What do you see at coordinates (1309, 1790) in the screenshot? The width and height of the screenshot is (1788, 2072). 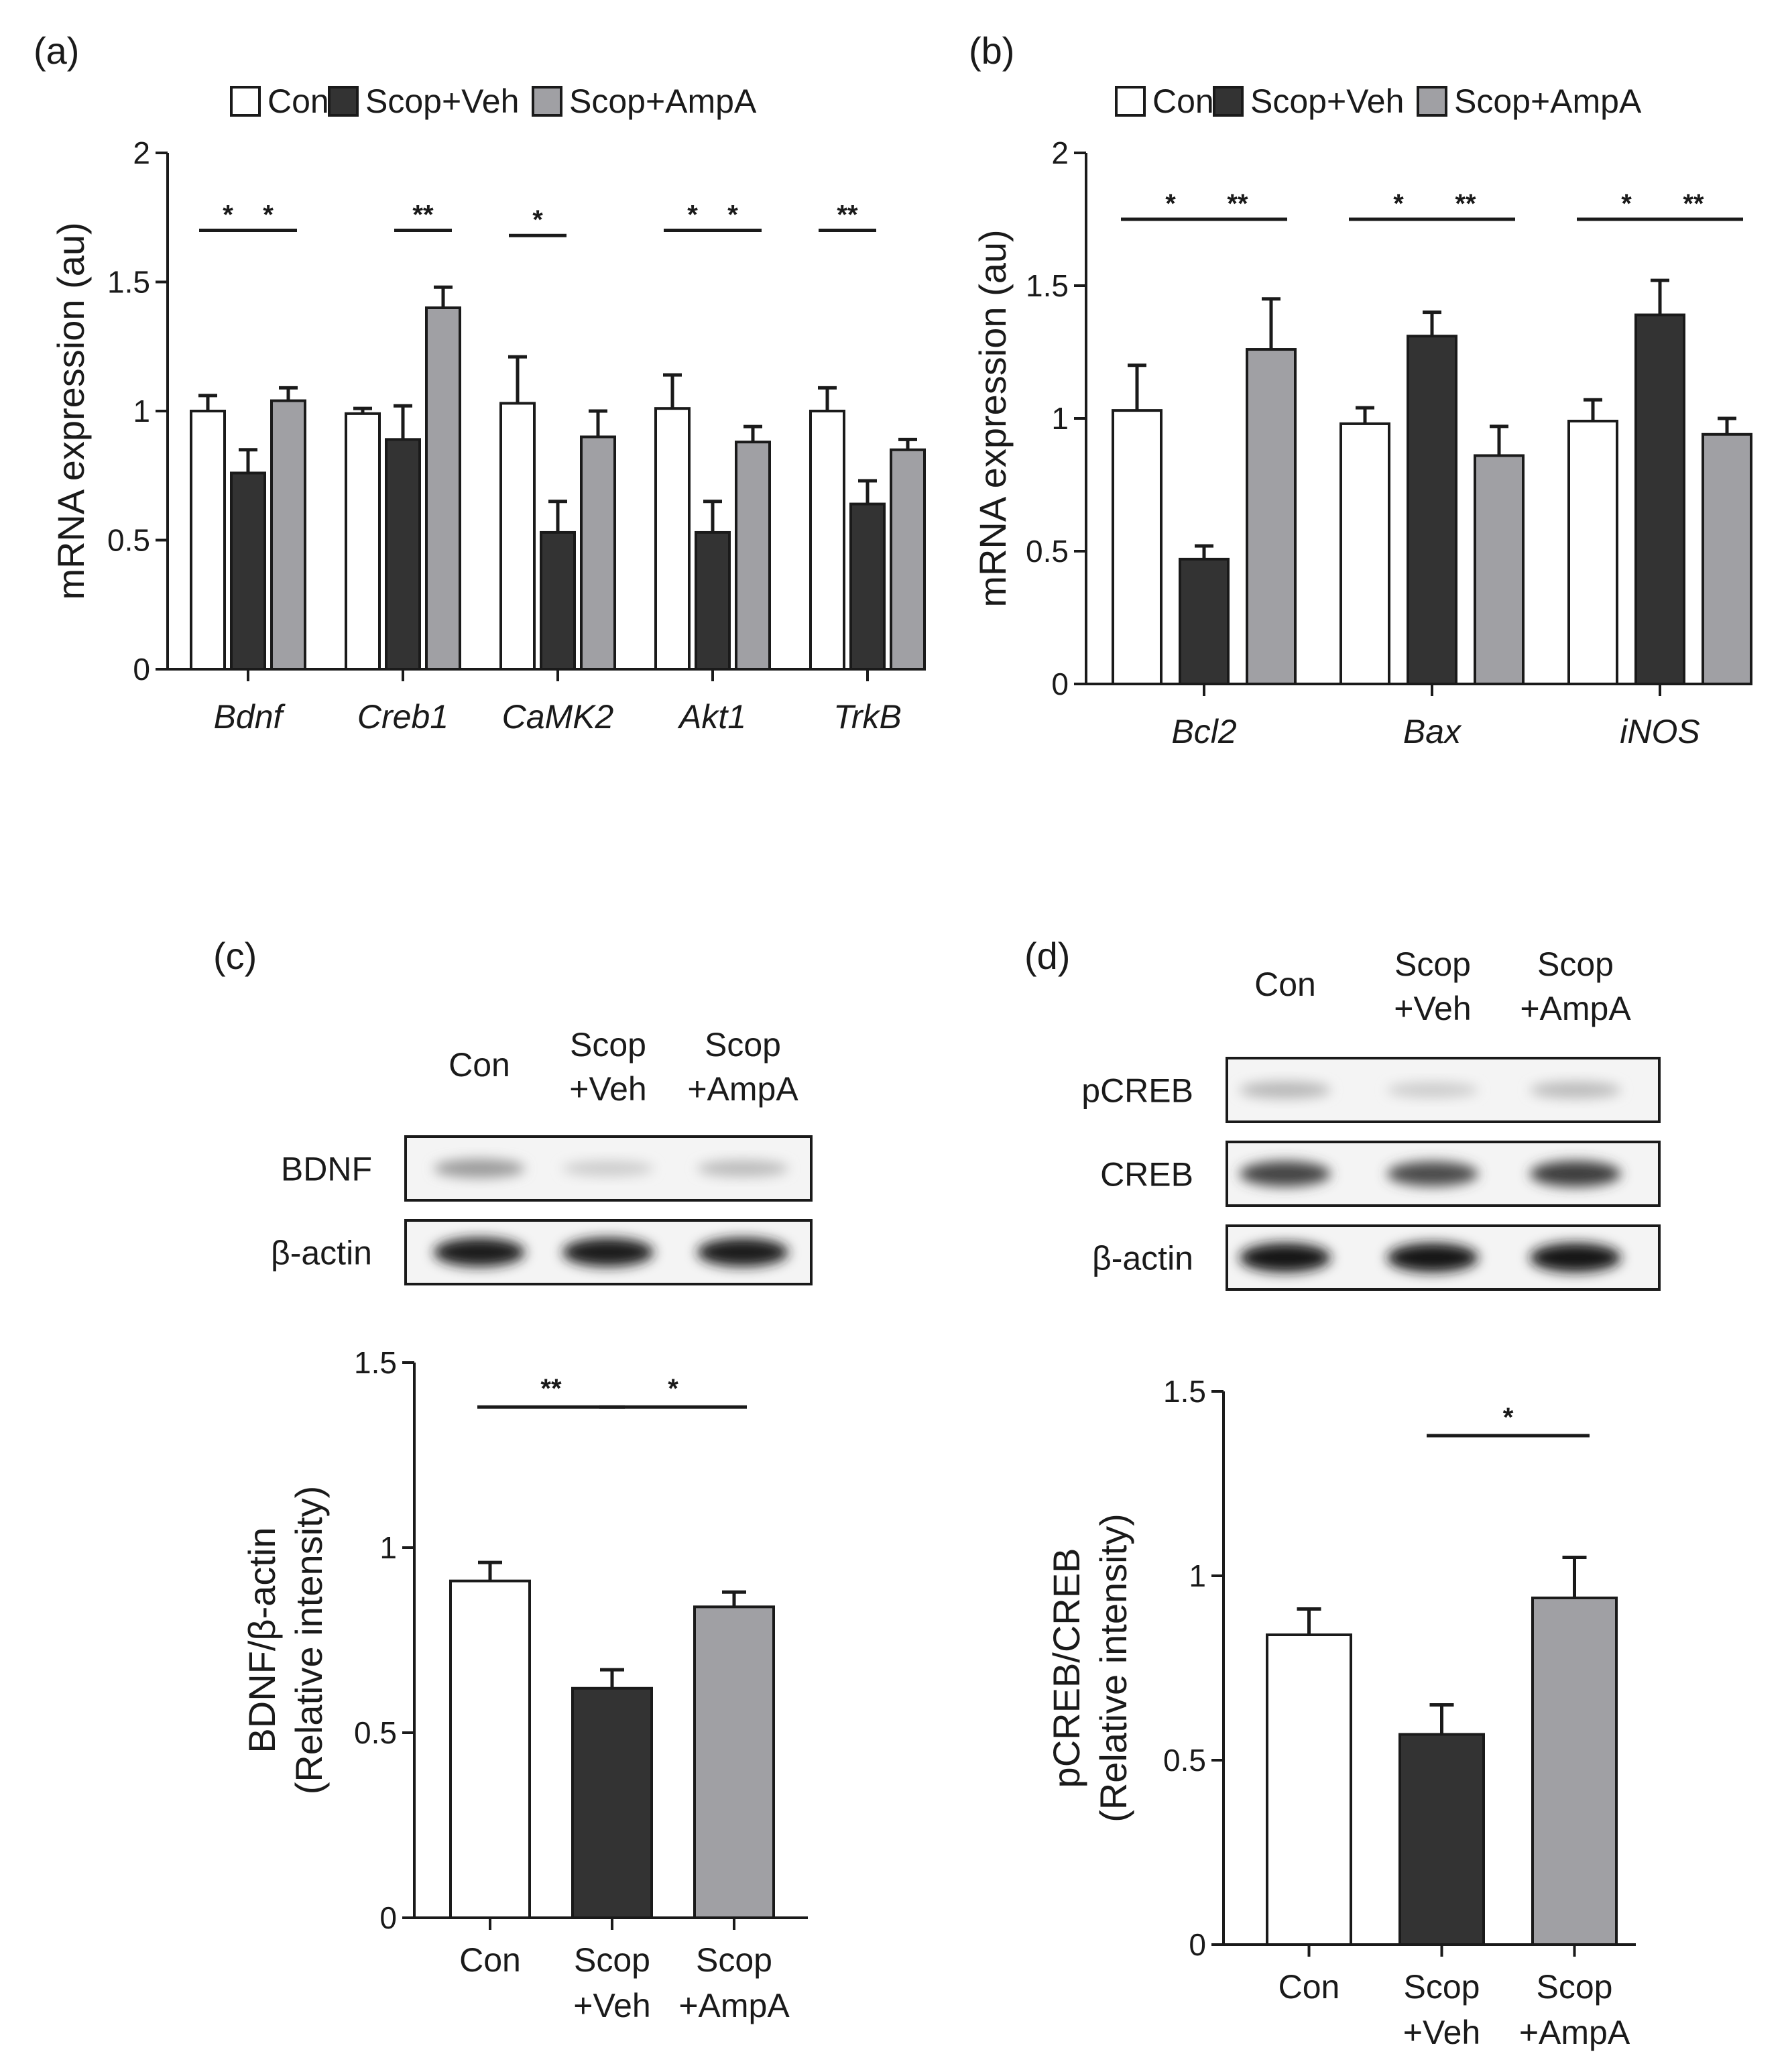 I see `panel-d-bar` at bounding box center [1309, 1790].